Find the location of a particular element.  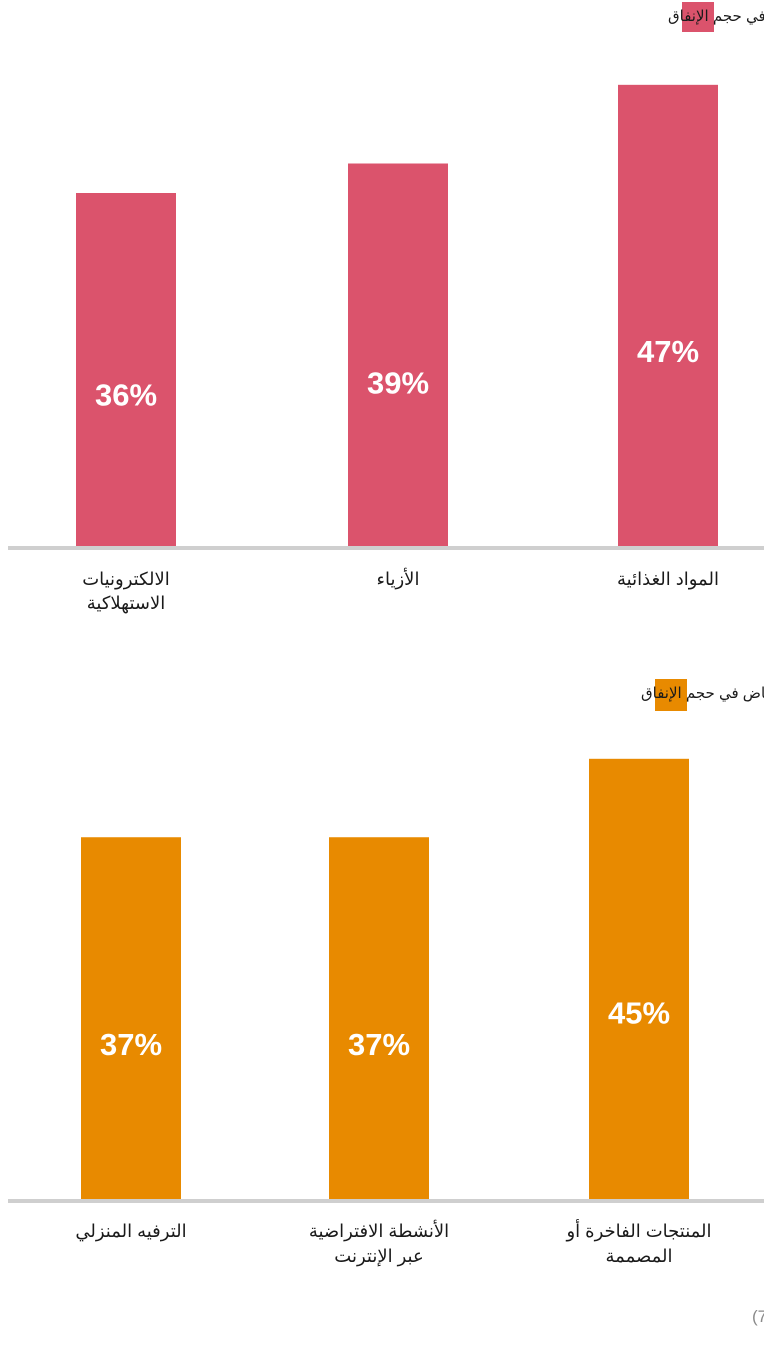

category-label: الأزياء is located at coordinates (398, 578).